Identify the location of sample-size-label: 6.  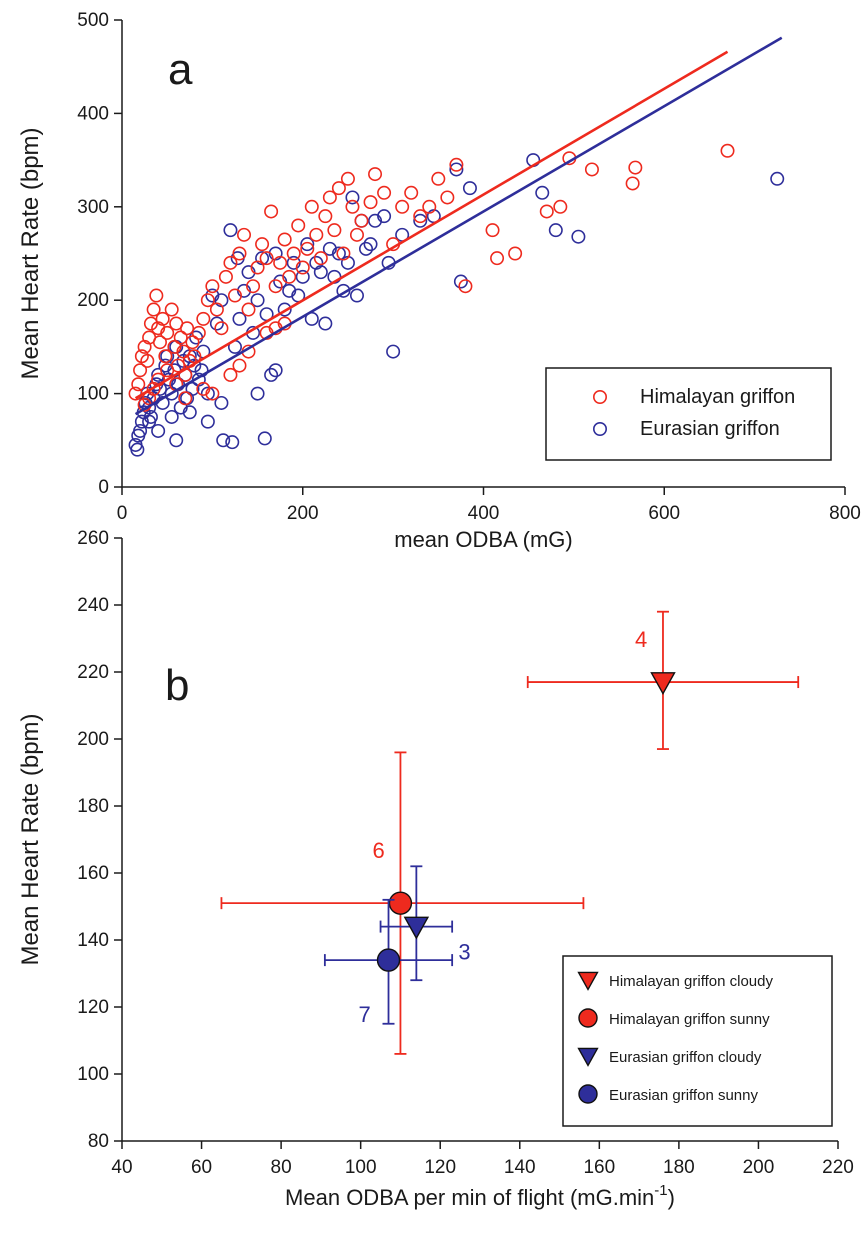
(378, 850).